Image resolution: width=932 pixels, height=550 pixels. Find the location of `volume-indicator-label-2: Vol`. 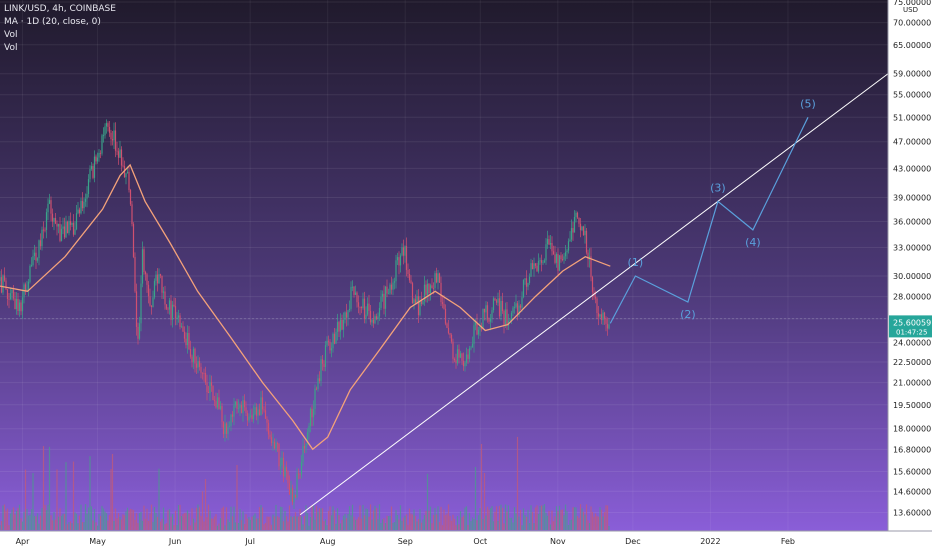

volume-indicator-label-2: Vol is located at coordinates (11, 48).